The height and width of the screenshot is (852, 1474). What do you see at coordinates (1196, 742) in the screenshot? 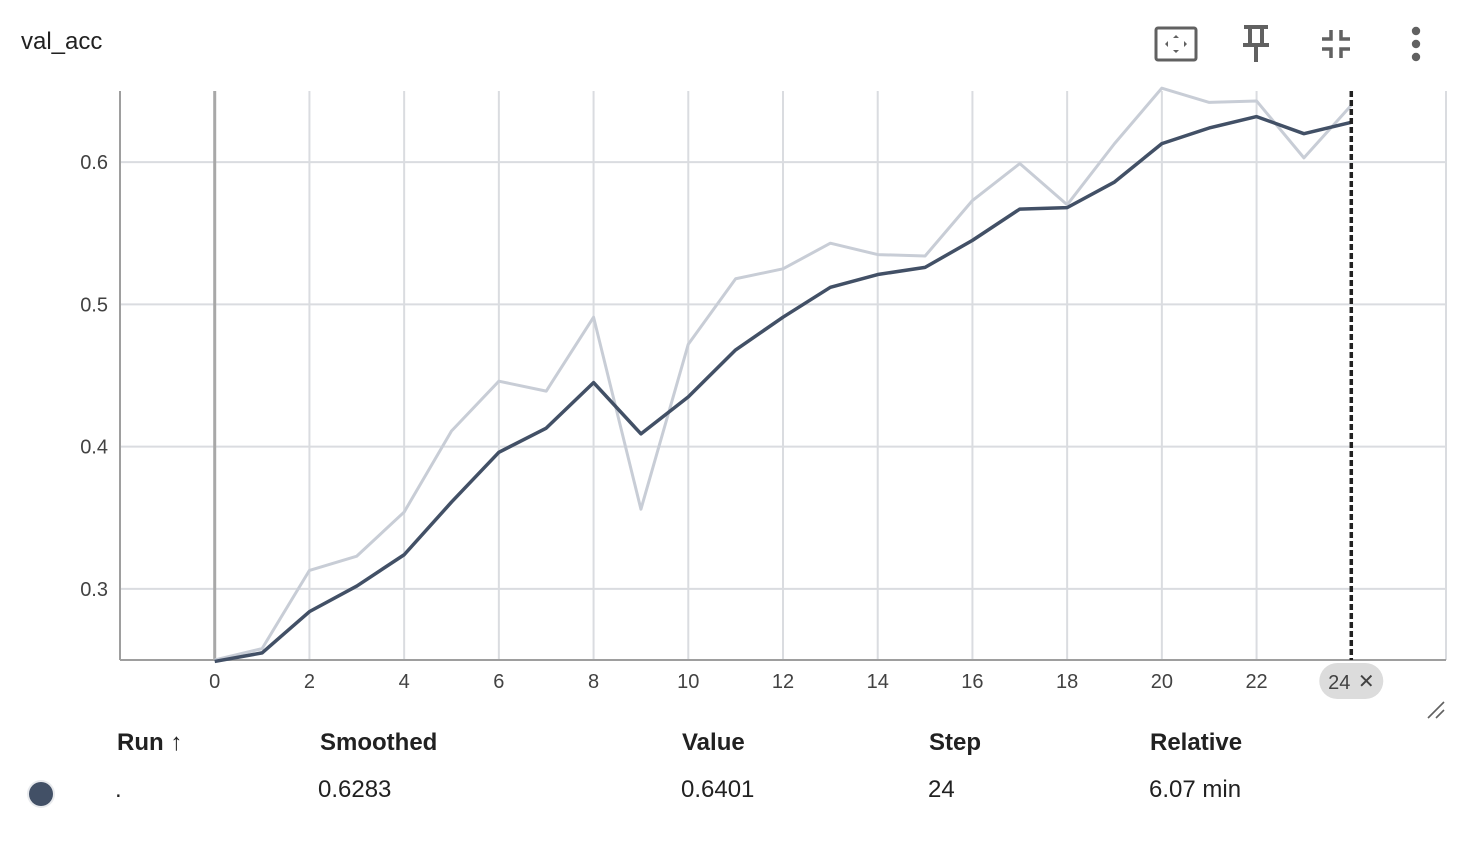
I see `header-relative: Relative` at bounding box center [1196, 742].